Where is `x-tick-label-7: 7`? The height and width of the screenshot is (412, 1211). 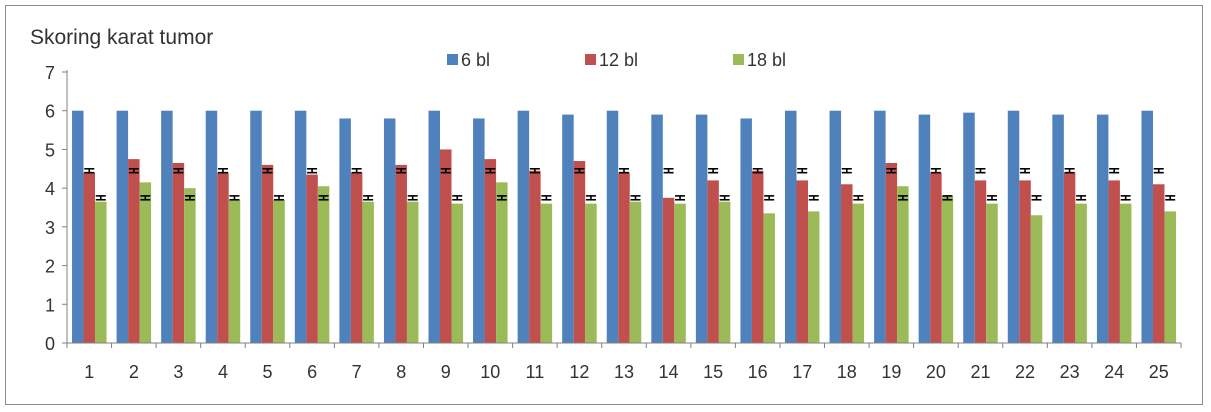 x-tick-label-7: 7 is located at coordinates (357, 372).